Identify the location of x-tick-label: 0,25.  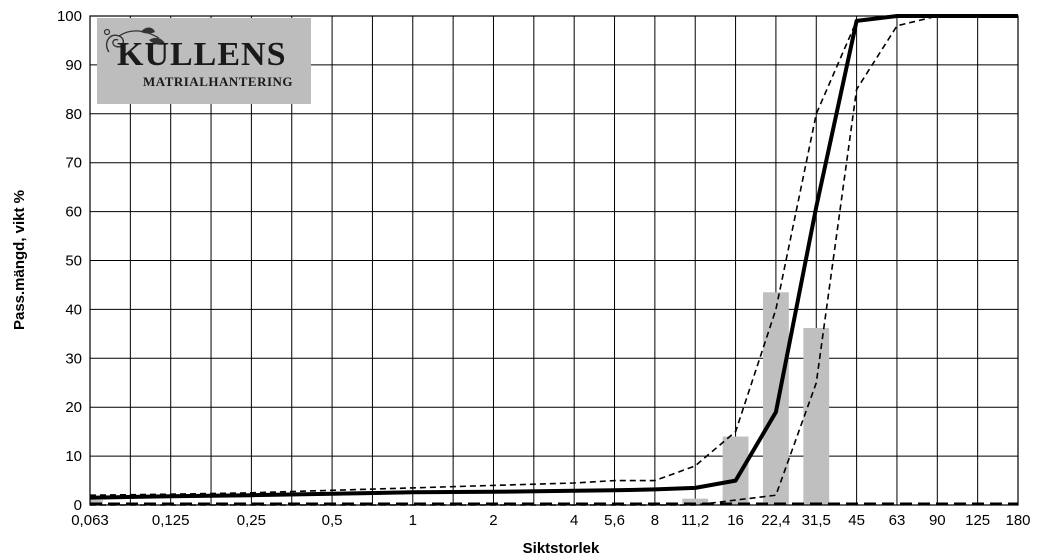
(251, 520).